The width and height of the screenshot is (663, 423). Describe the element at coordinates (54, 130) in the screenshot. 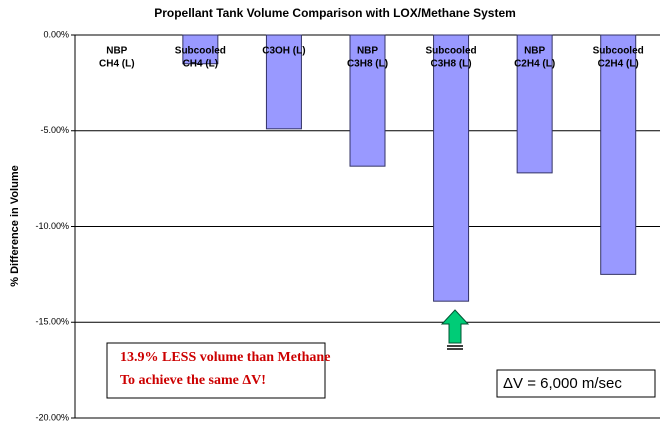

I see `y-tick-label: -5.00%` at that location.